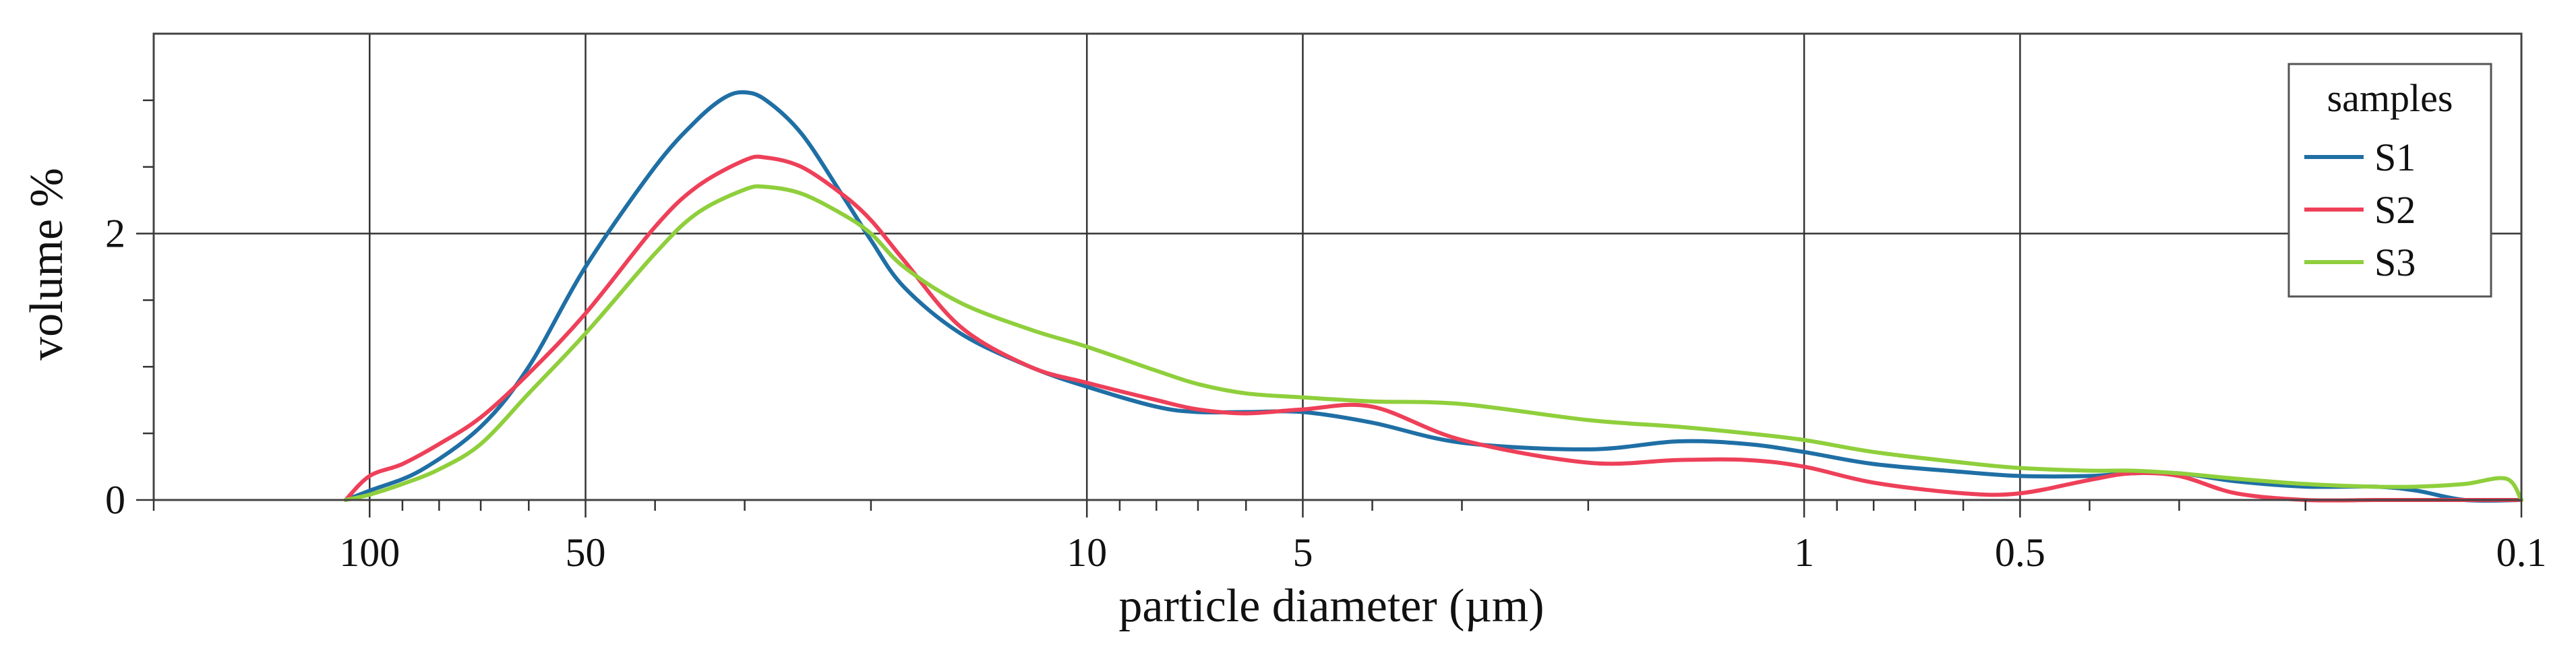 The width and height of the screenshot is (2576, 659). Describe the element at coordinates (2395, 210) in the screenshot. I see `legend-label-s2: S2` at that location.